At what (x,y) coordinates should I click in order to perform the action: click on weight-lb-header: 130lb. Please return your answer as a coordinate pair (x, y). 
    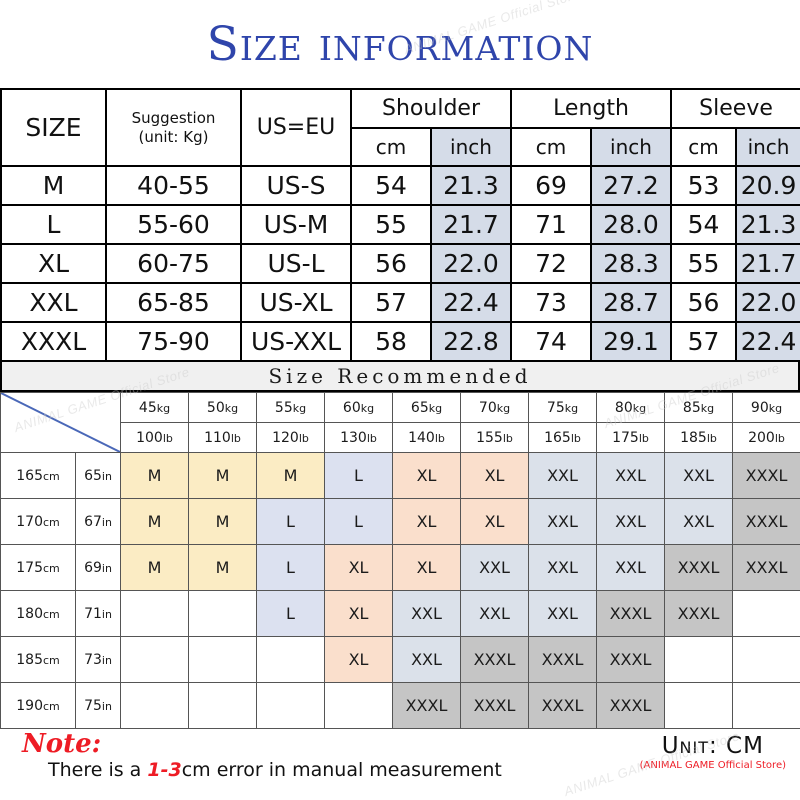
    Looking at the image, I should click on (358, 437).